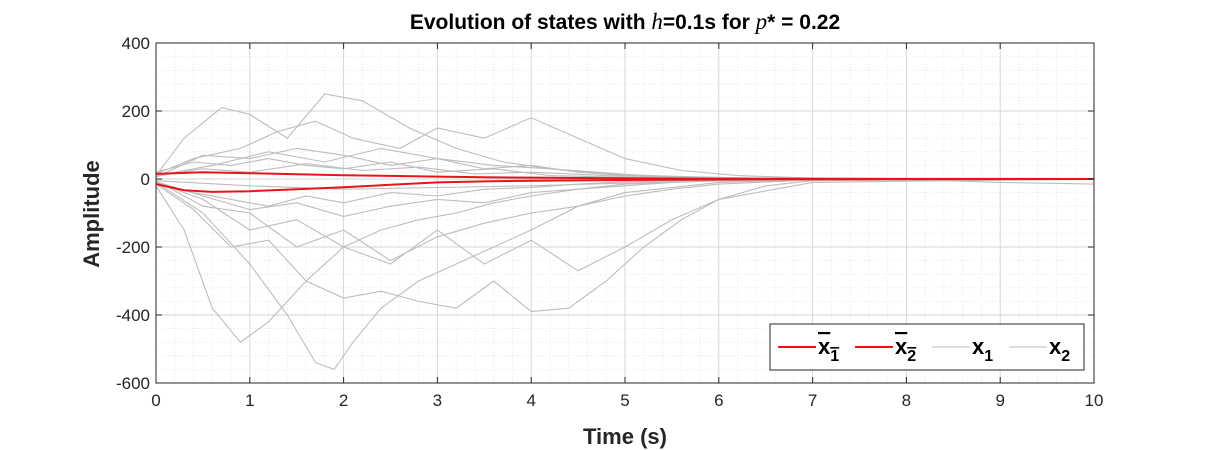 The width and height of the screenshot is (1210, 450). Describe the element at coordinates (136, 43) in the screenshot. I see `y-tick-label: 400` at that location.